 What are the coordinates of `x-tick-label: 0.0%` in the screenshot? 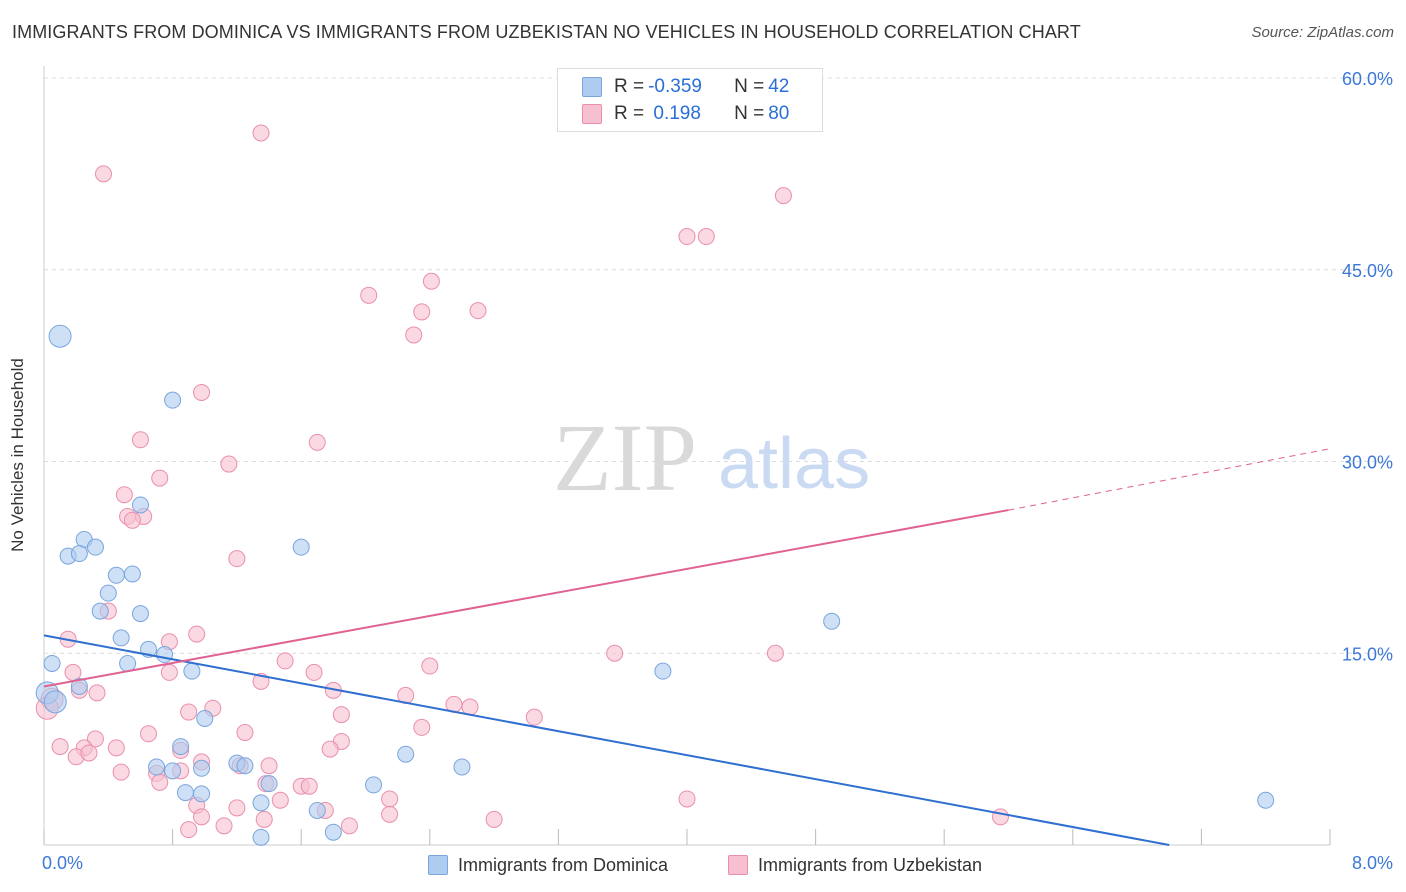 It's located at (62, 863).